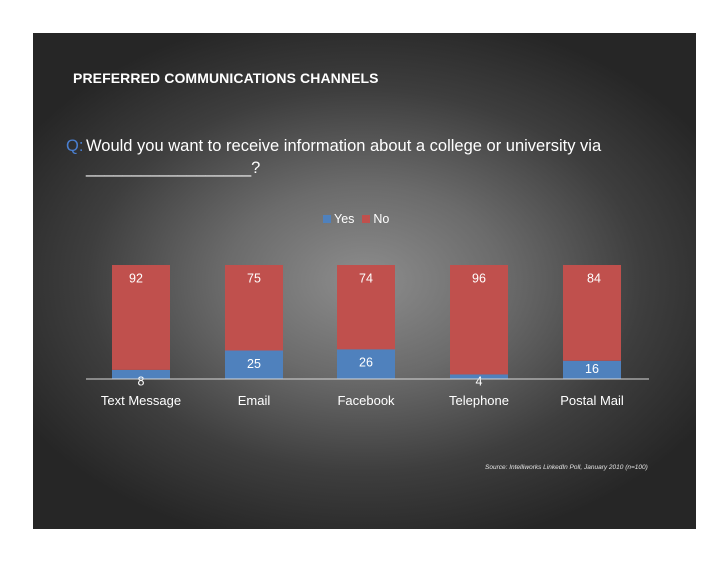  I want to click on data-label-no: 92, so click(136, 278).